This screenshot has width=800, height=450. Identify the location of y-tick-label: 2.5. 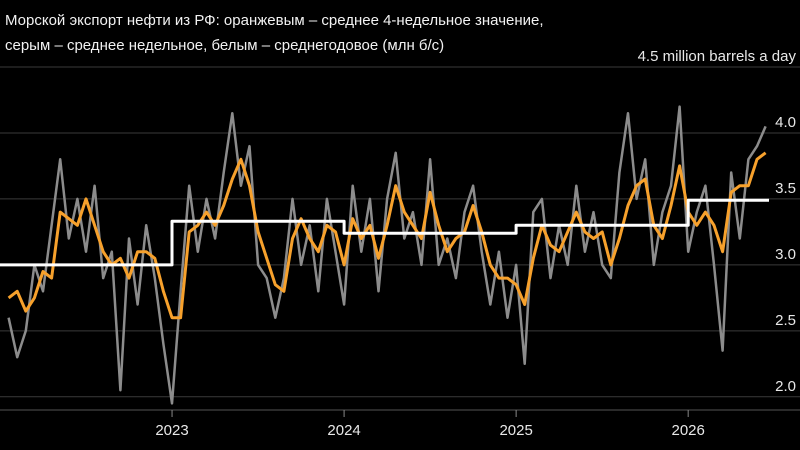
(785, 320).